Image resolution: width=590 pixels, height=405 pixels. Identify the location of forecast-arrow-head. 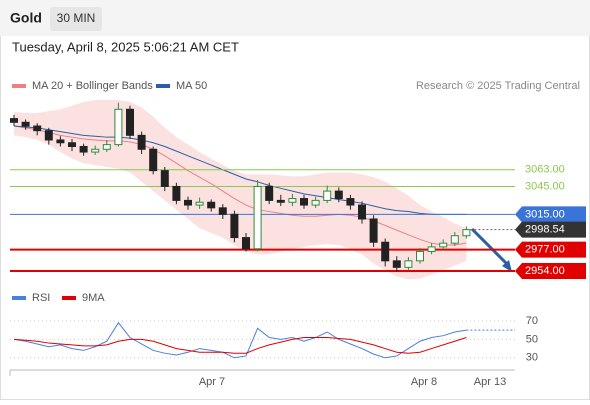
(507, 266).